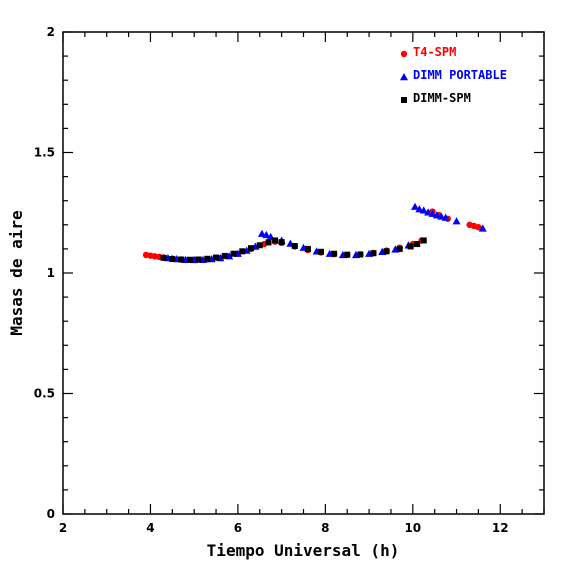 This screenshot has width=574, height=574. I want to click on y-axis-ticks: 0 0.5 1 1.5 2, so click(44, 273).